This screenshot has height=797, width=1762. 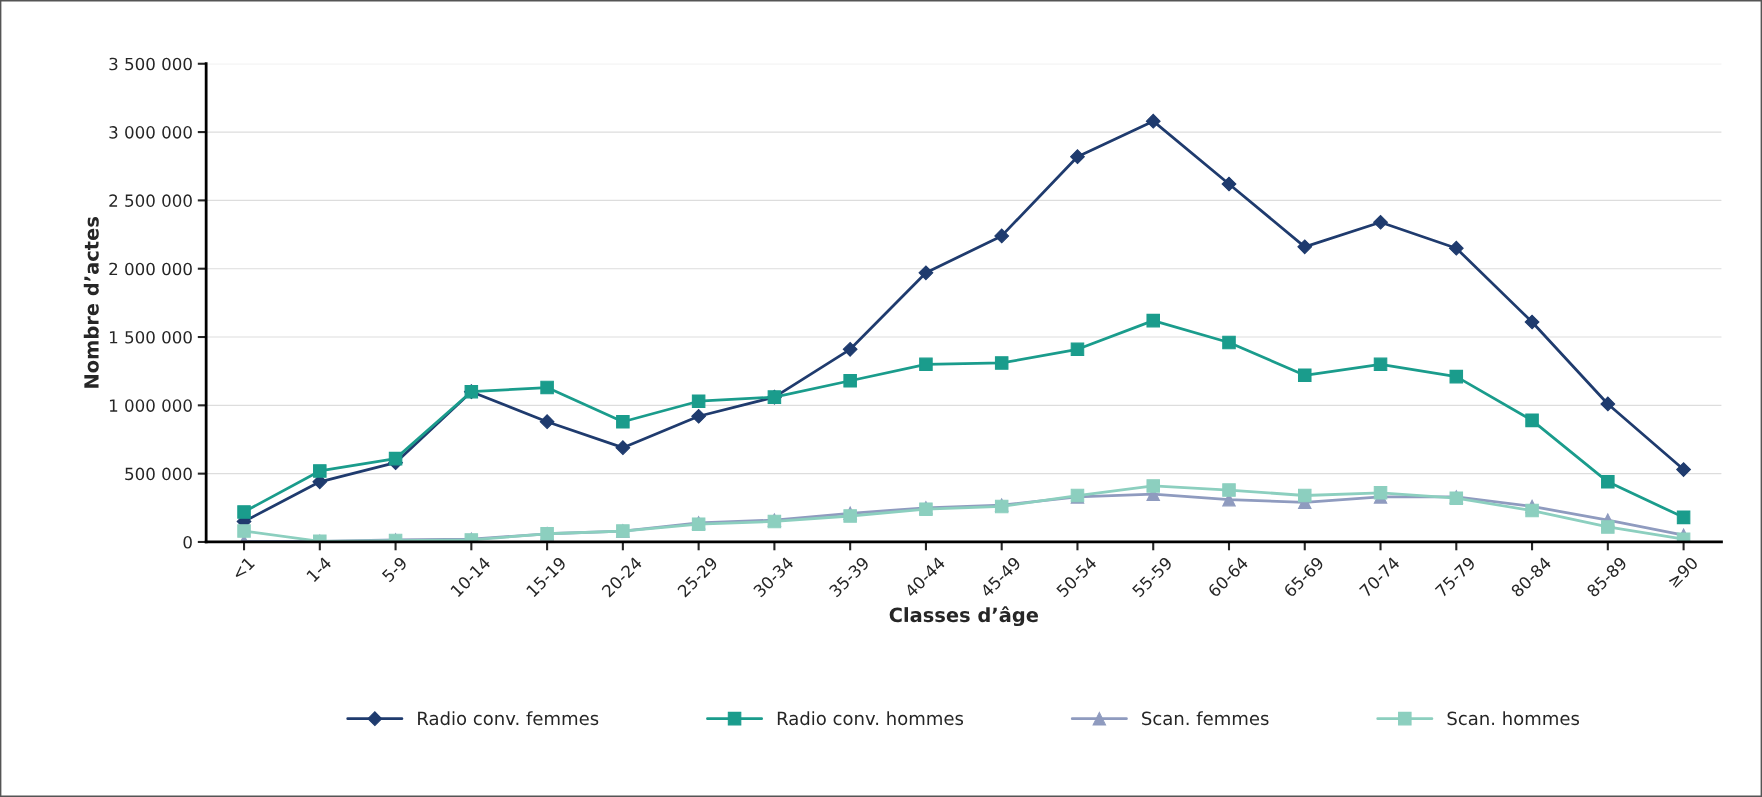 What do you see at coordinates (964, 616) in the screenshot?
I see `x-axis-title: Classes d’âge` at bounding box center [964, 616].